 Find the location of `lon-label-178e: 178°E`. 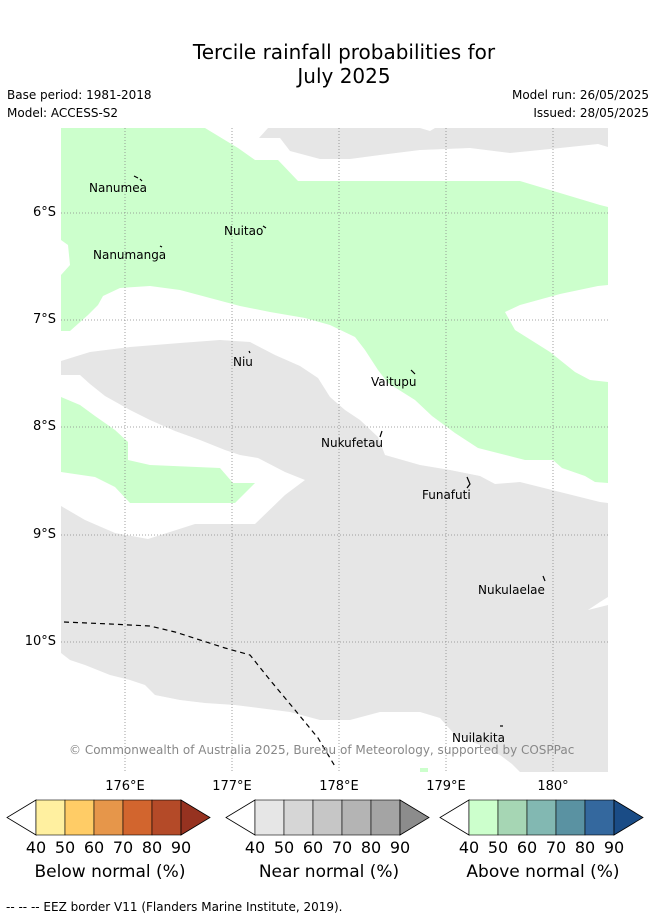

lon-label-178e: 178°E is located at coordinates (339, 786).